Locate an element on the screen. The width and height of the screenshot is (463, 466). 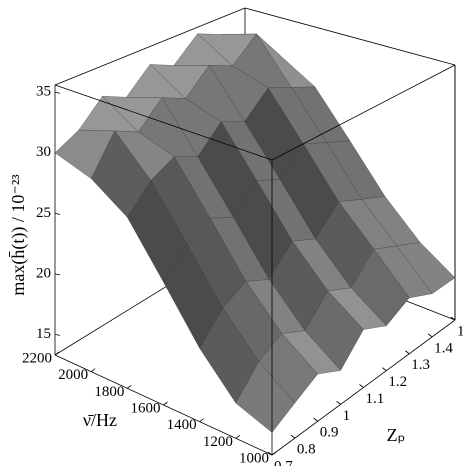
y-tick-label: 1.2 is located at coordinates (397, 382).